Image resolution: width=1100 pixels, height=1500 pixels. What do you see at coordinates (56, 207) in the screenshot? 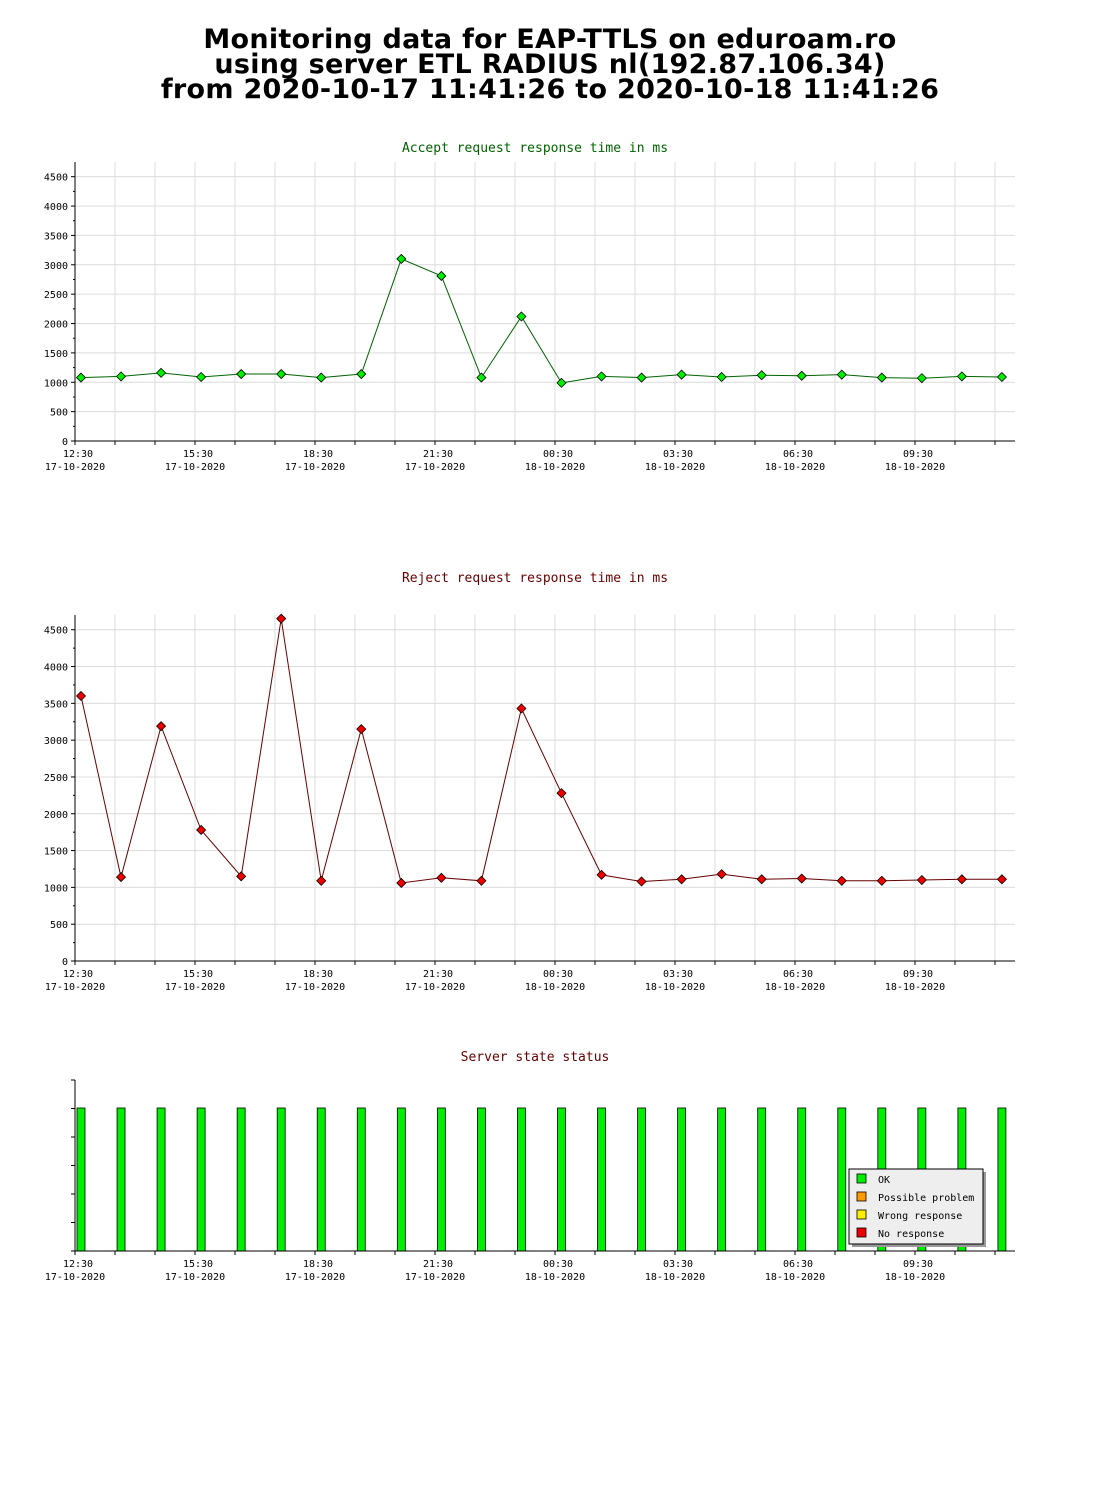
I see `accept-y-tick-label: 4000` at bounding box center [56, 207].